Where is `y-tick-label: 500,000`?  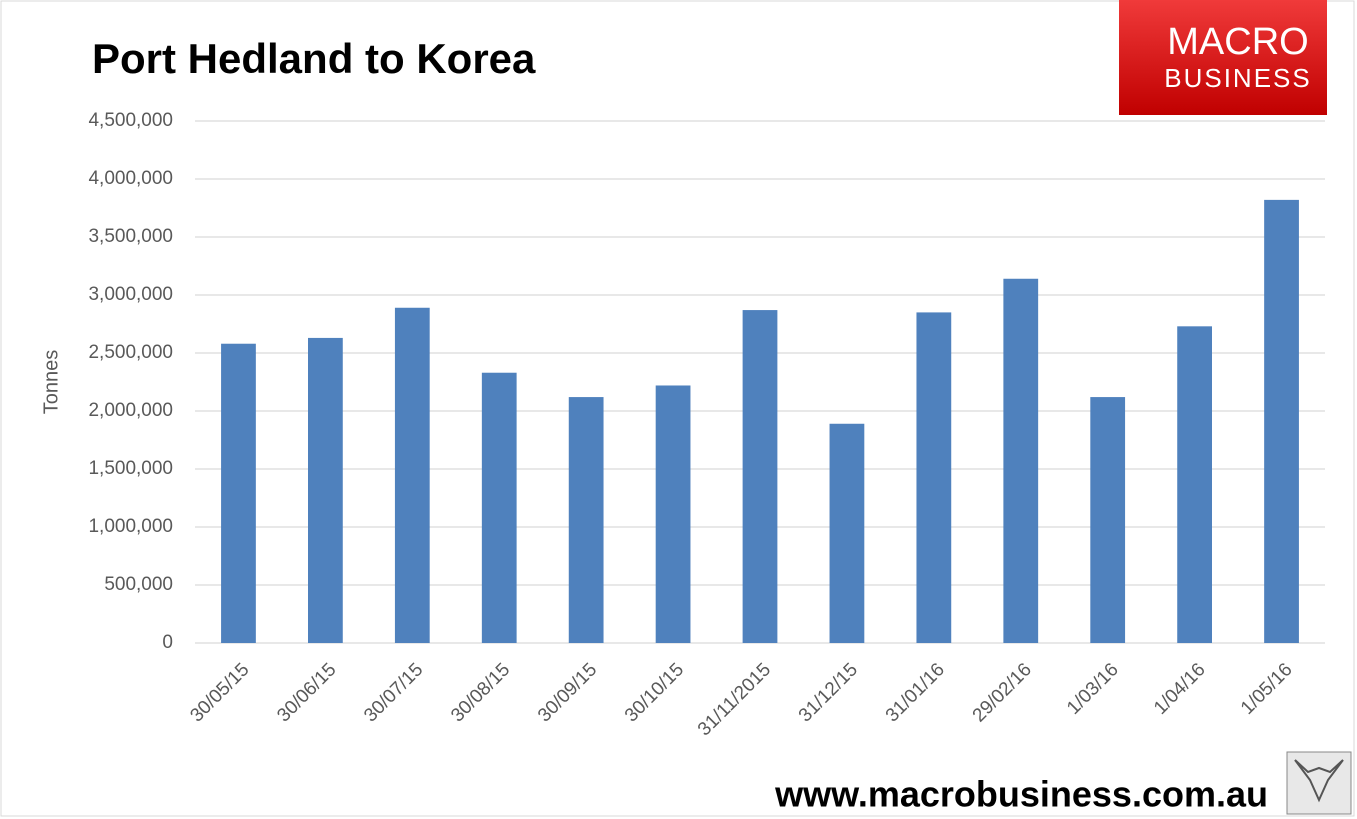 y-tick-label: 500,000 is located at coordinates (138, 584).